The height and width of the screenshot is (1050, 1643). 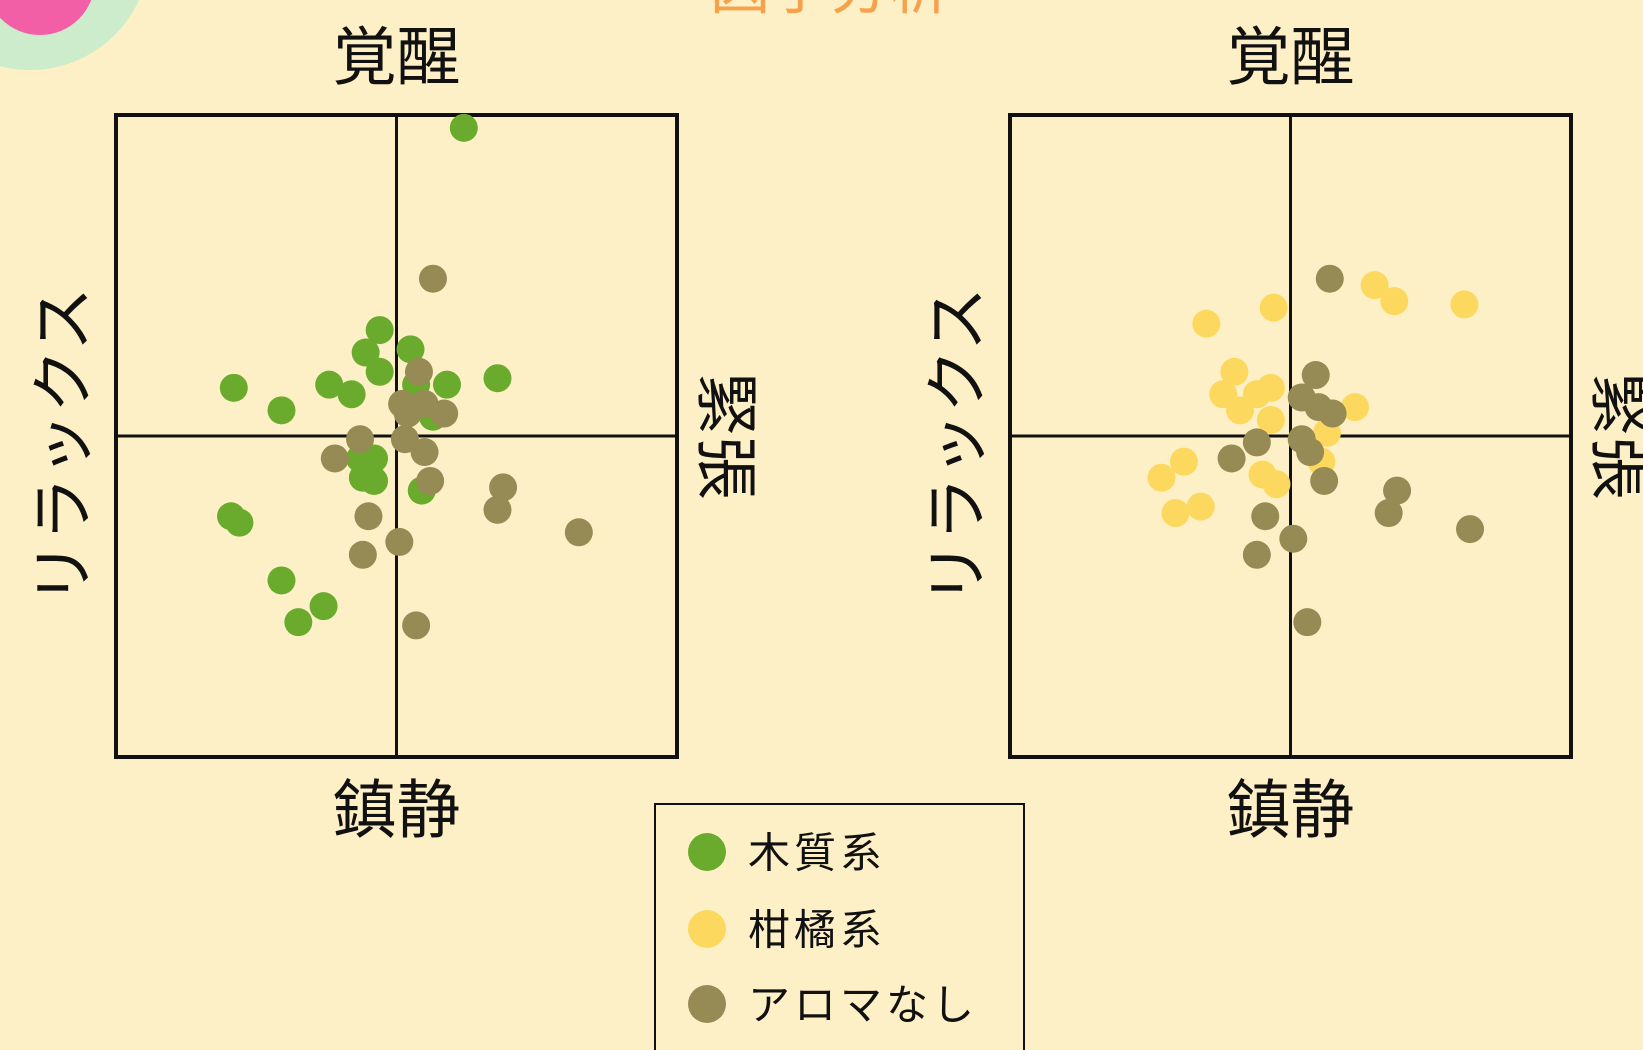 I want to click on legend-box, so click(x=839, y=926).